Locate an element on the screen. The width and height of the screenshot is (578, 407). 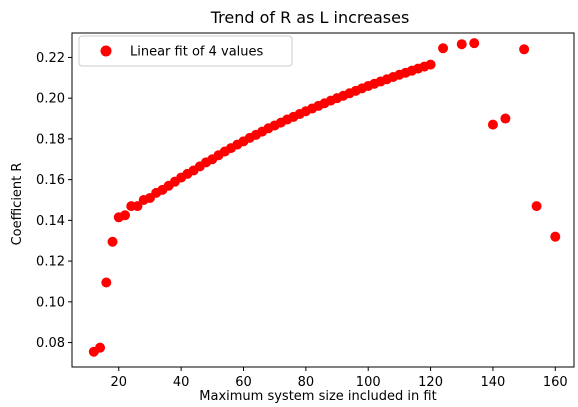
legend-label: Linear fit of 4 values is located at coordinates (197, 52).